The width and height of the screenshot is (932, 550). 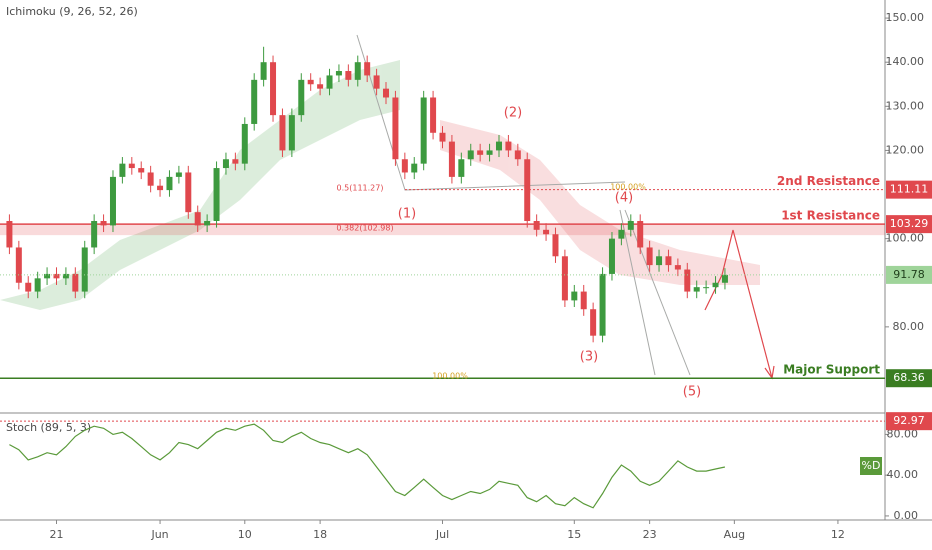 I want to click on x-tick-label: 15, so click(x=574, y=534).